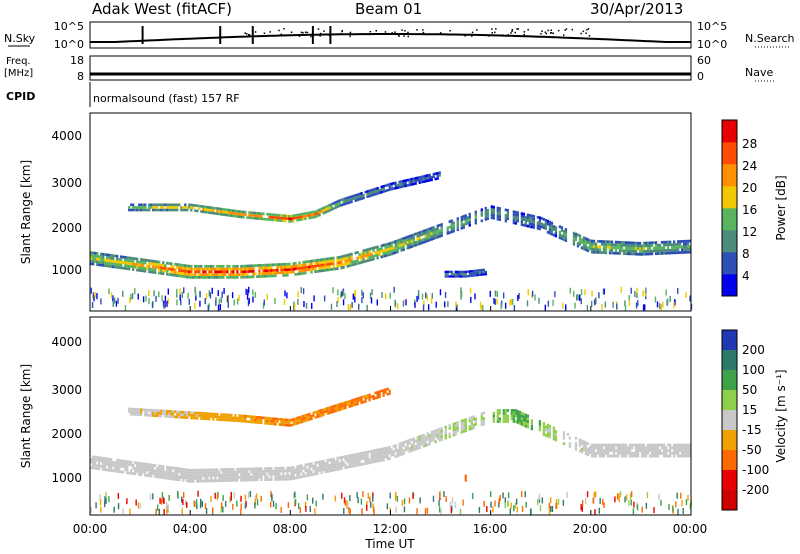 The width and height of the screenshot is (800, 554). I want to click on velocity-ytick-2000: 2000, so click(66, 434).